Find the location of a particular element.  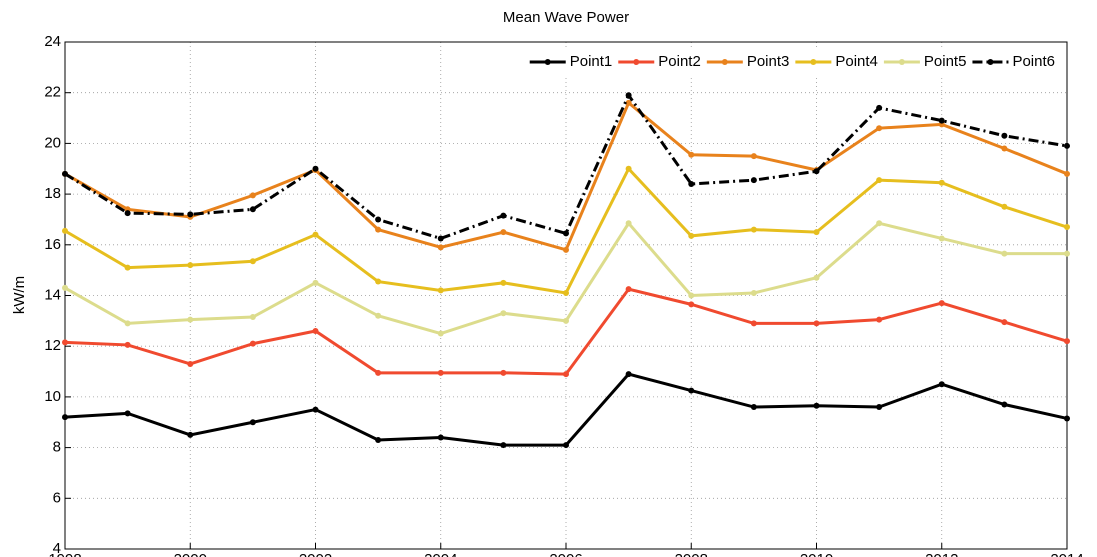

y-tick-label: 6 is located at coordinates (57, 497).